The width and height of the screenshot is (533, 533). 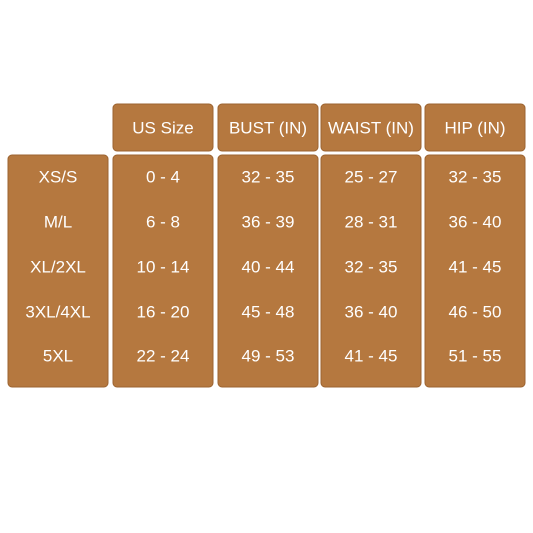 I want to click on cell-text: 10 - 14, so click(x=163, y=266).